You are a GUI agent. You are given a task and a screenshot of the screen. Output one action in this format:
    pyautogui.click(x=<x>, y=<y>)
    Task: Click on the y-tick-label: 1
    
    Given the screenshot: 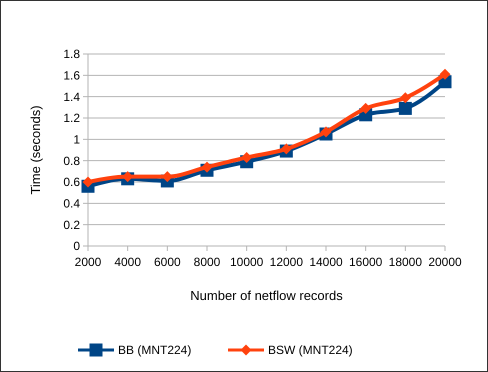 What is the action you would take?
    pyautogui.click(x=76, y=139)
    